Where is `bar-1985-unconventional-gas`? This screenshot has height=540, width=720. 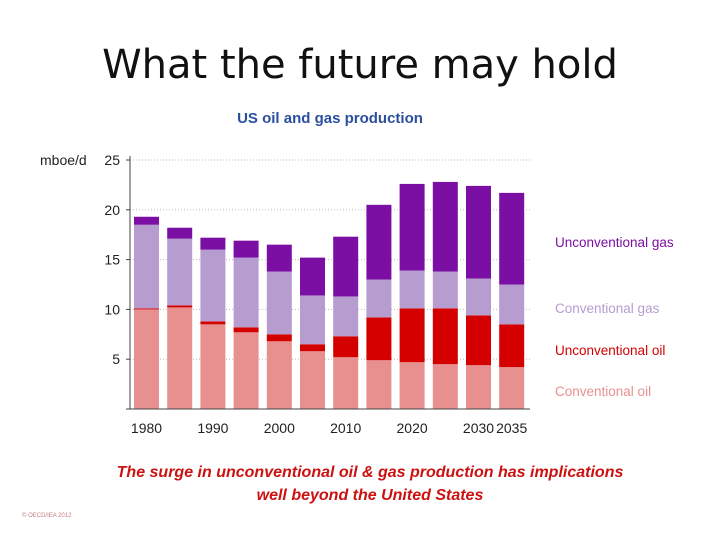 bar-1985-unconventional-gas is located at coordinates (180, 233).